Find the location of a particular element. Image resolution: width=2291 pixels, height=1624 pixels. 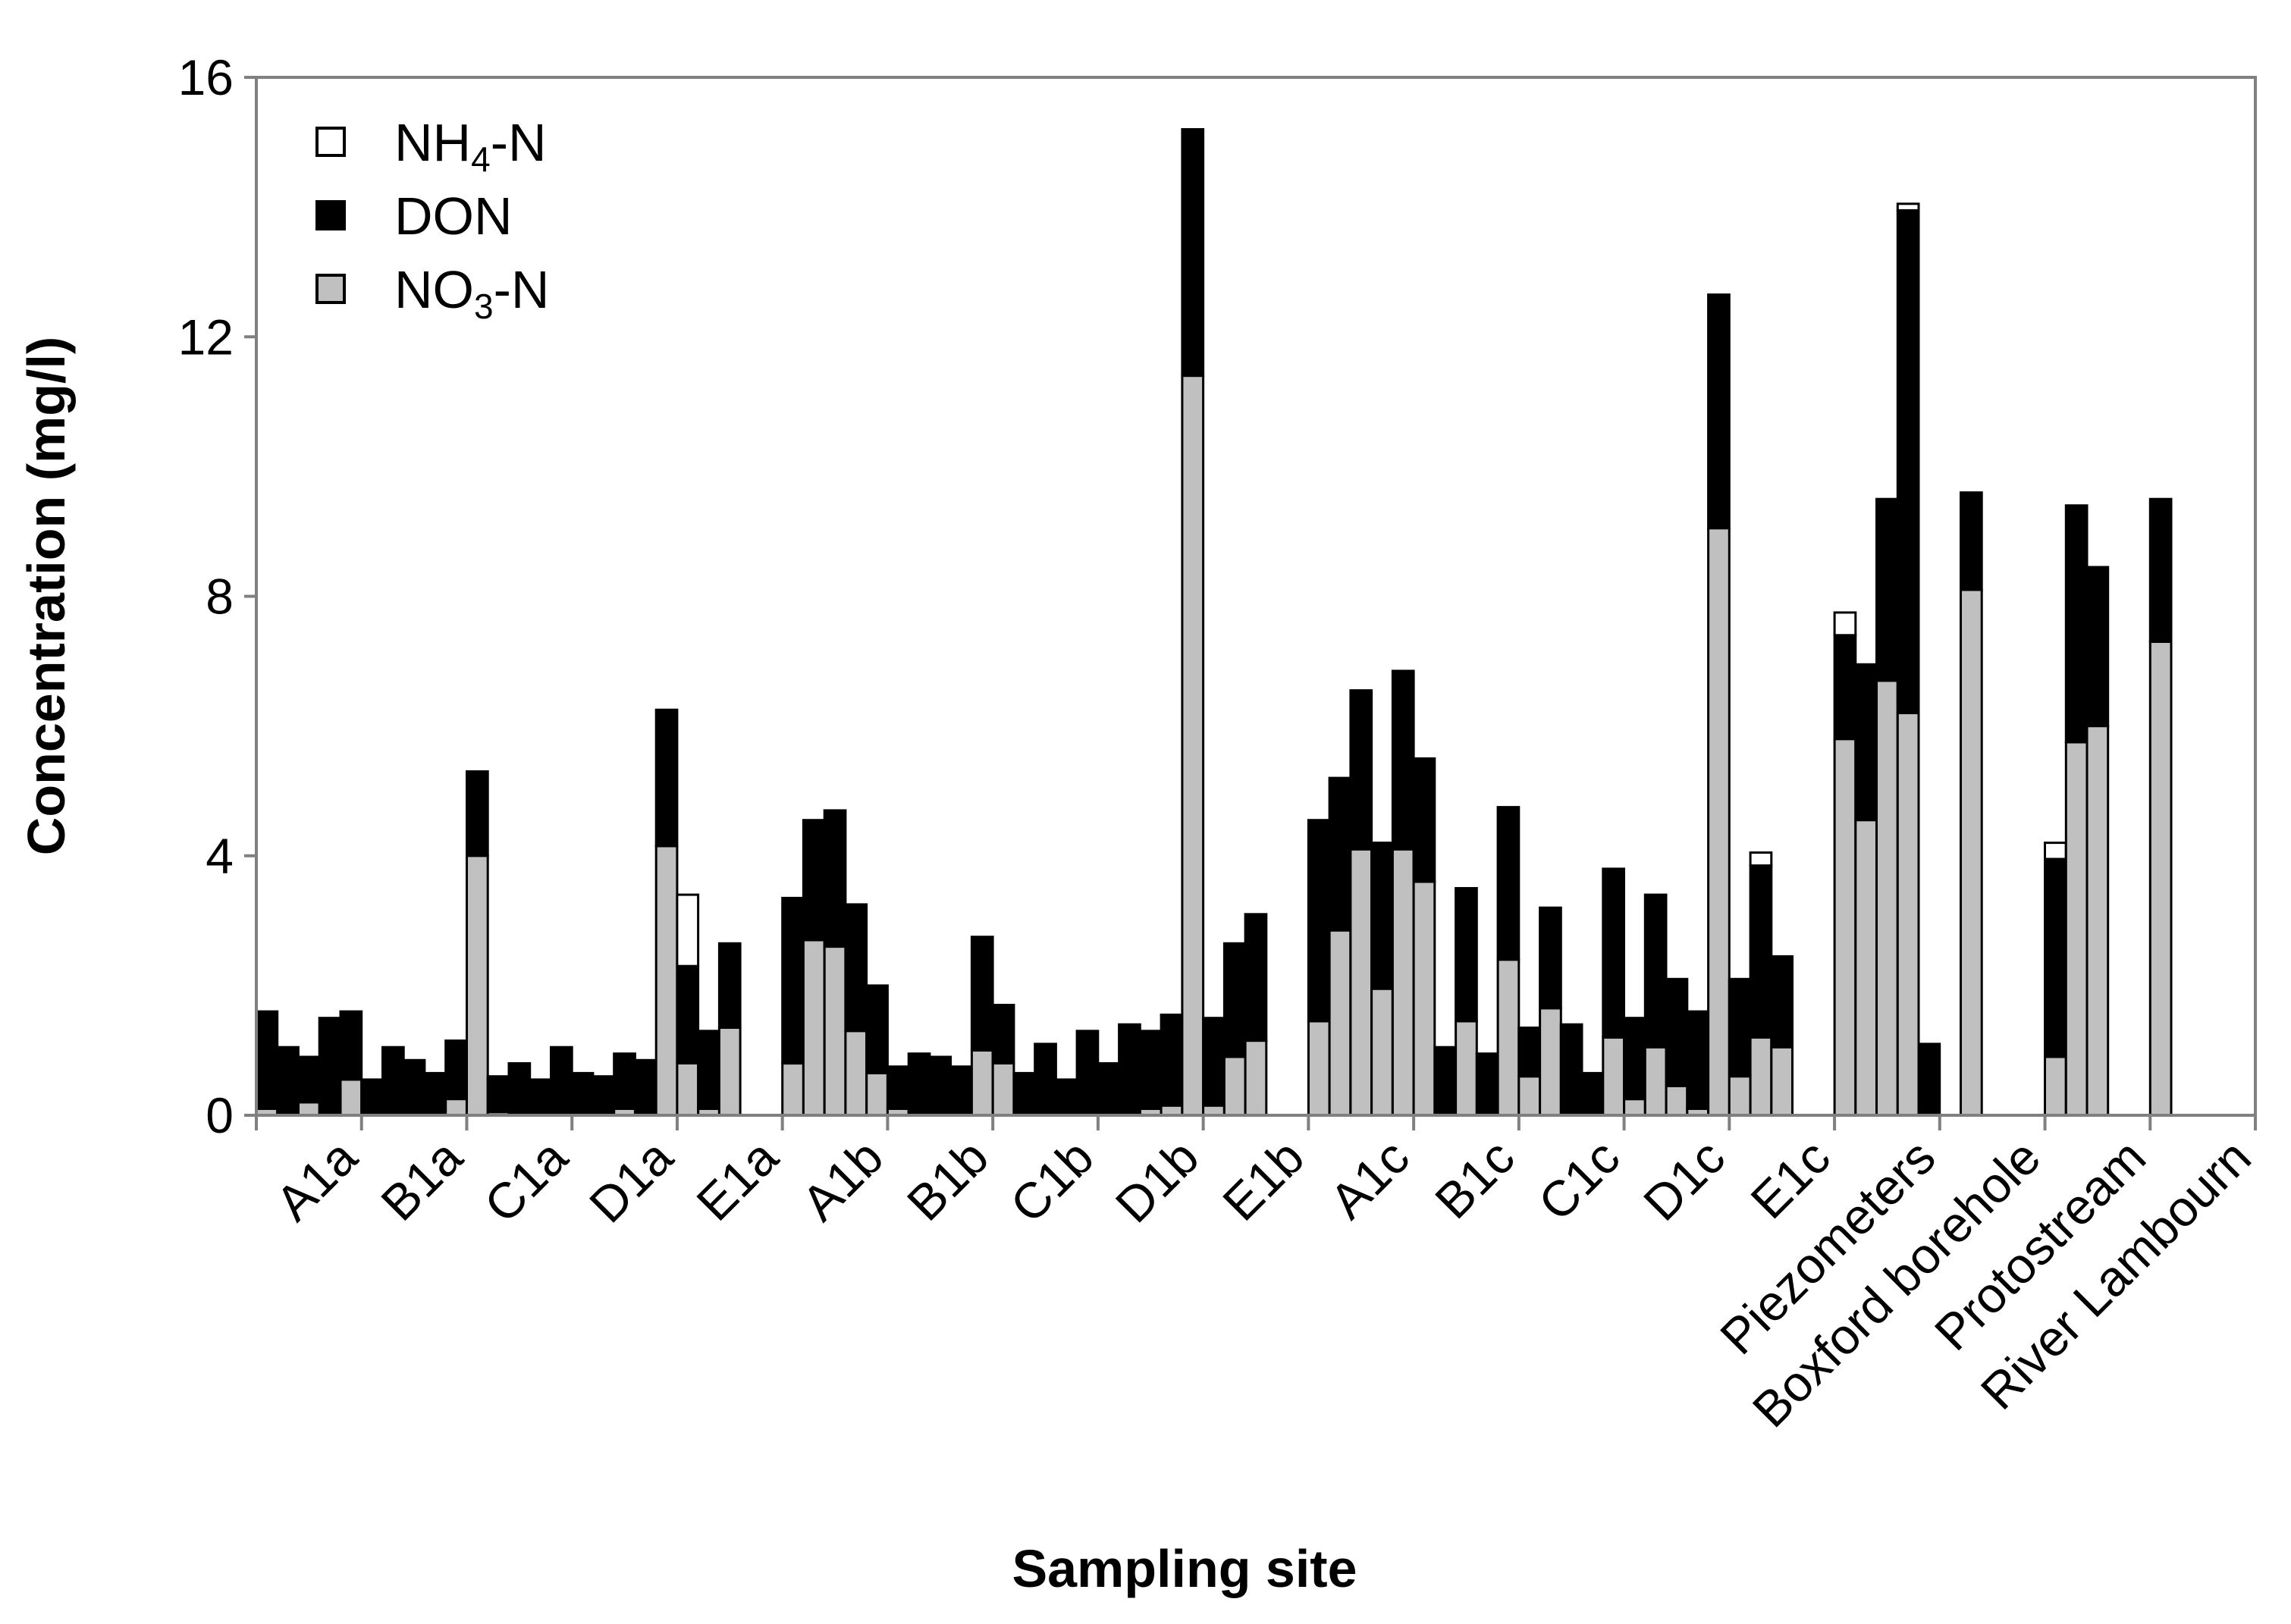

x-tick-label: B1a is located at coordinates (421, 1179).